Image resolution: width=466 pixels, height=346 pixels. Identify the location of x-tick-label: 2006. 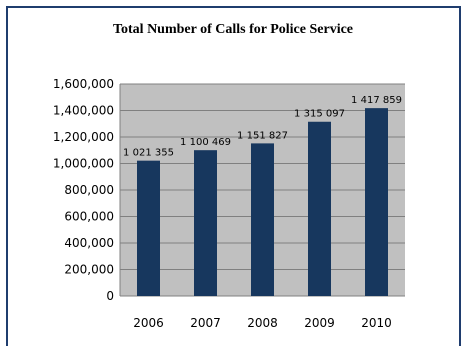
(148, 323).